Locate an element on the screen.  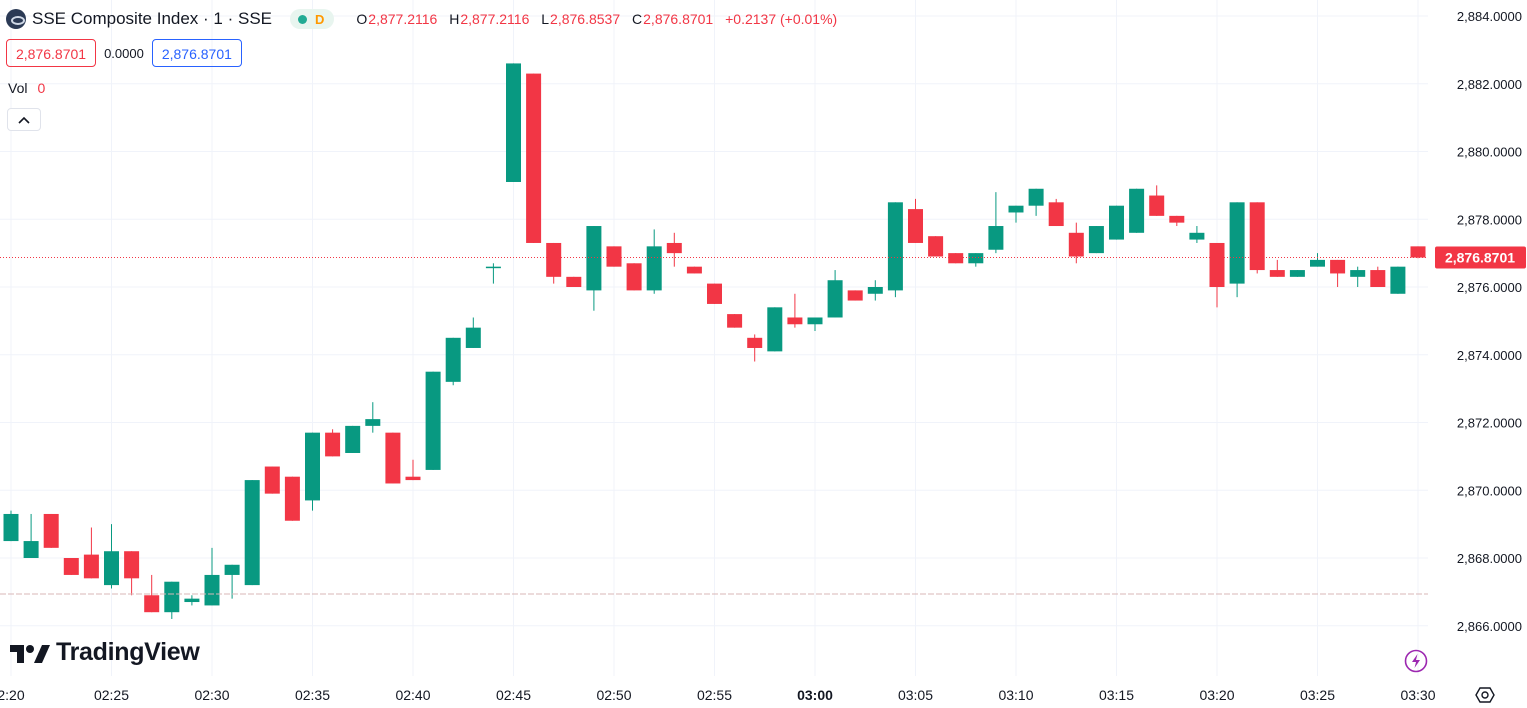
tradingview-logo: TradingView is located at coordinates (105, 652).